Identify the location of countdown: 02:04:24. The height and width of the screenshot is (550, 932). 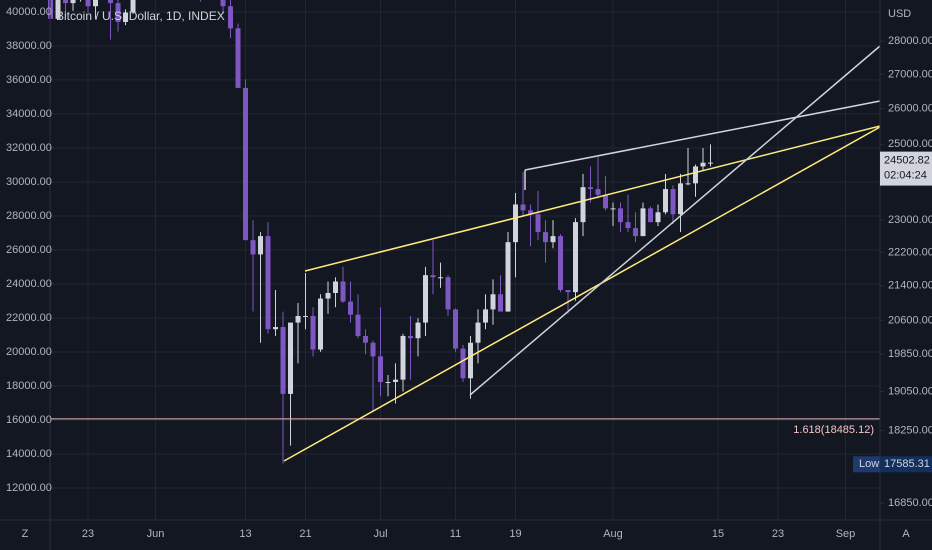
(905, 176).